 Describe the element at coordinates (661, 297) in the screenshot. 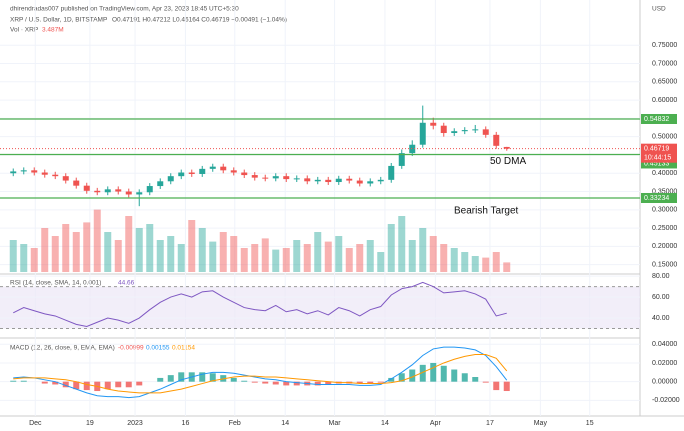

I see `y-tick-label: 60.00` at that location.